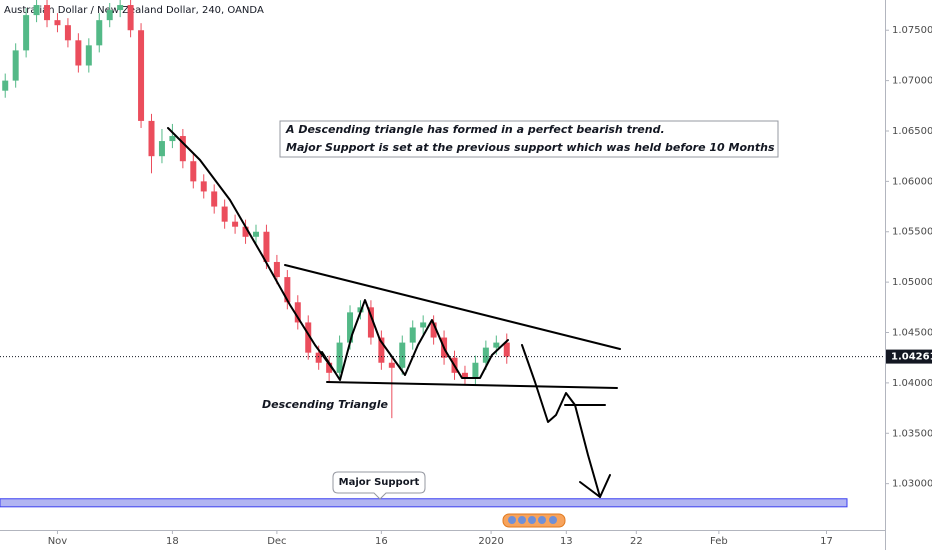  Describe the element at coordinates (381, 541) in the screenshot. I see `x-tick-label: 16` at that location.